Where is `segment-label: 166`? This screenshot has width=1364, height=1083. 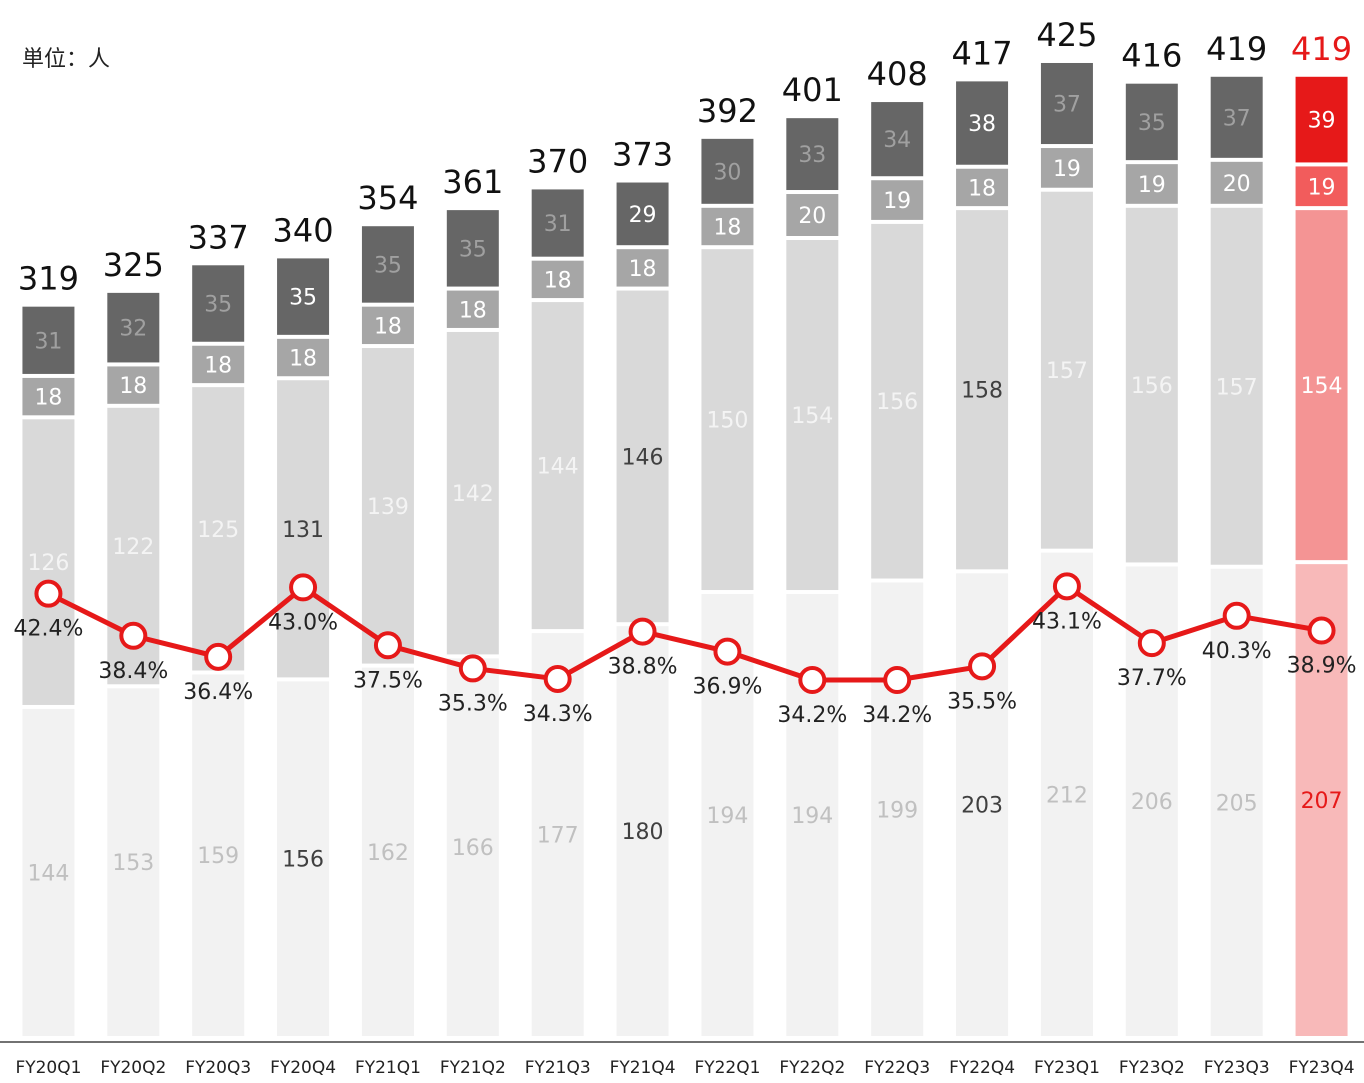 segment-label: 166 is located at coordinates (473, 848).